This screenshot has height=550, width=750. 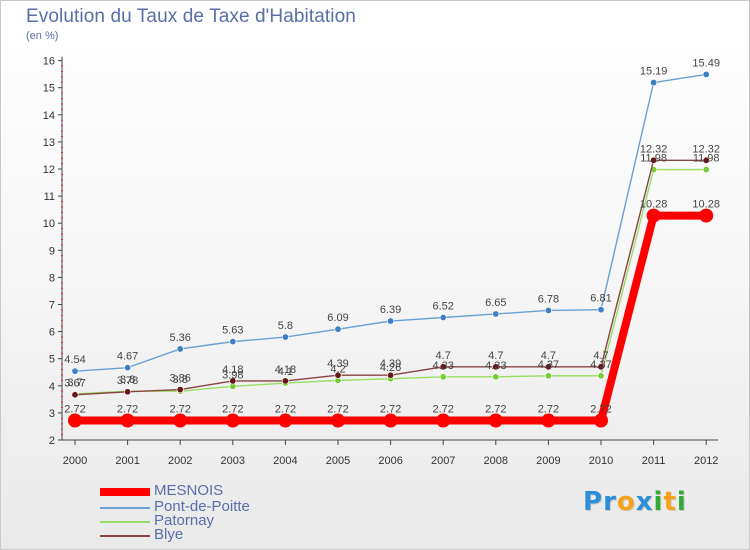 I want to click on y-tick-label: 5, so click(x=52, y=360).